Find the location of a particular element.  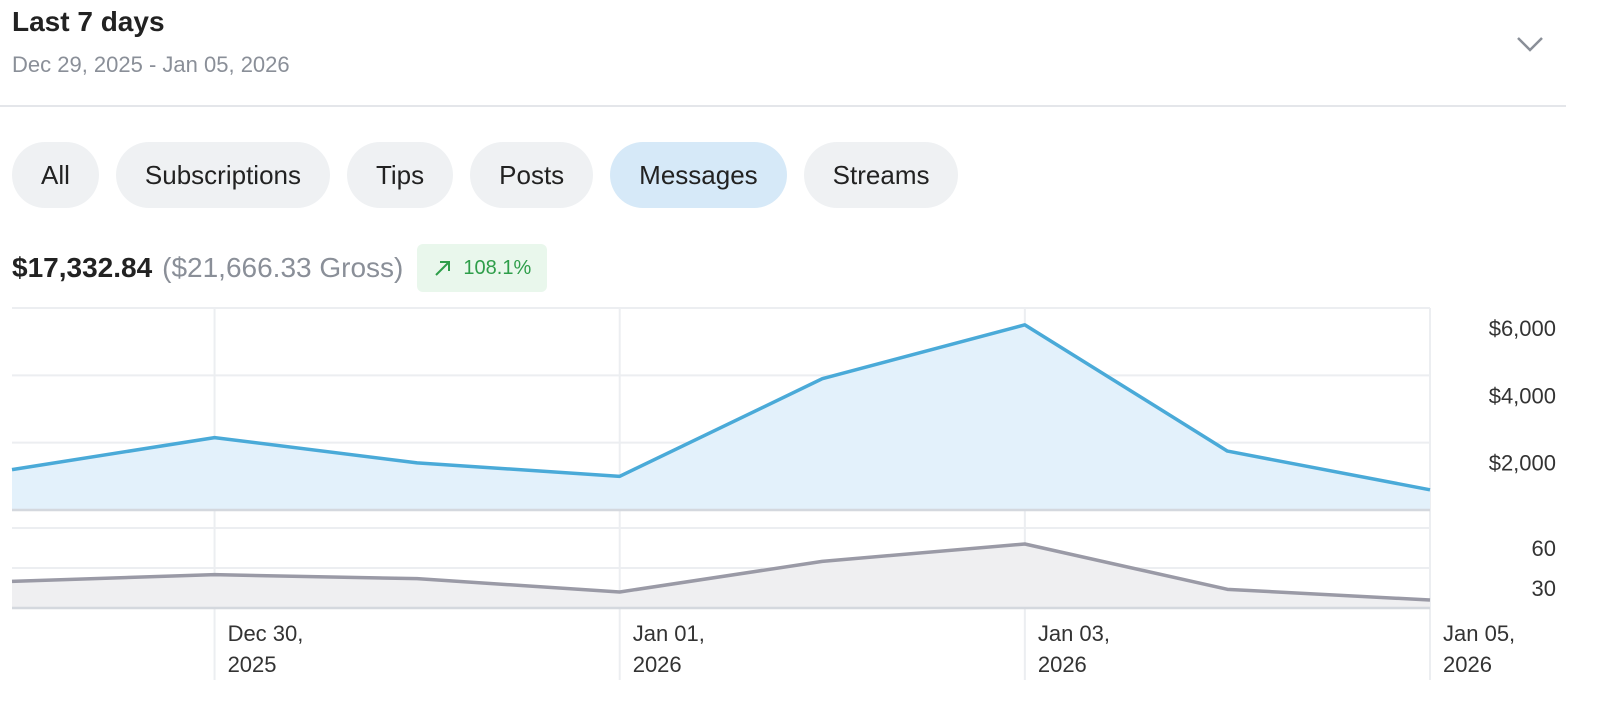

tab-bar: All Subscriptions Tips Posts Messages Streams is located at coordinates (485, 175).